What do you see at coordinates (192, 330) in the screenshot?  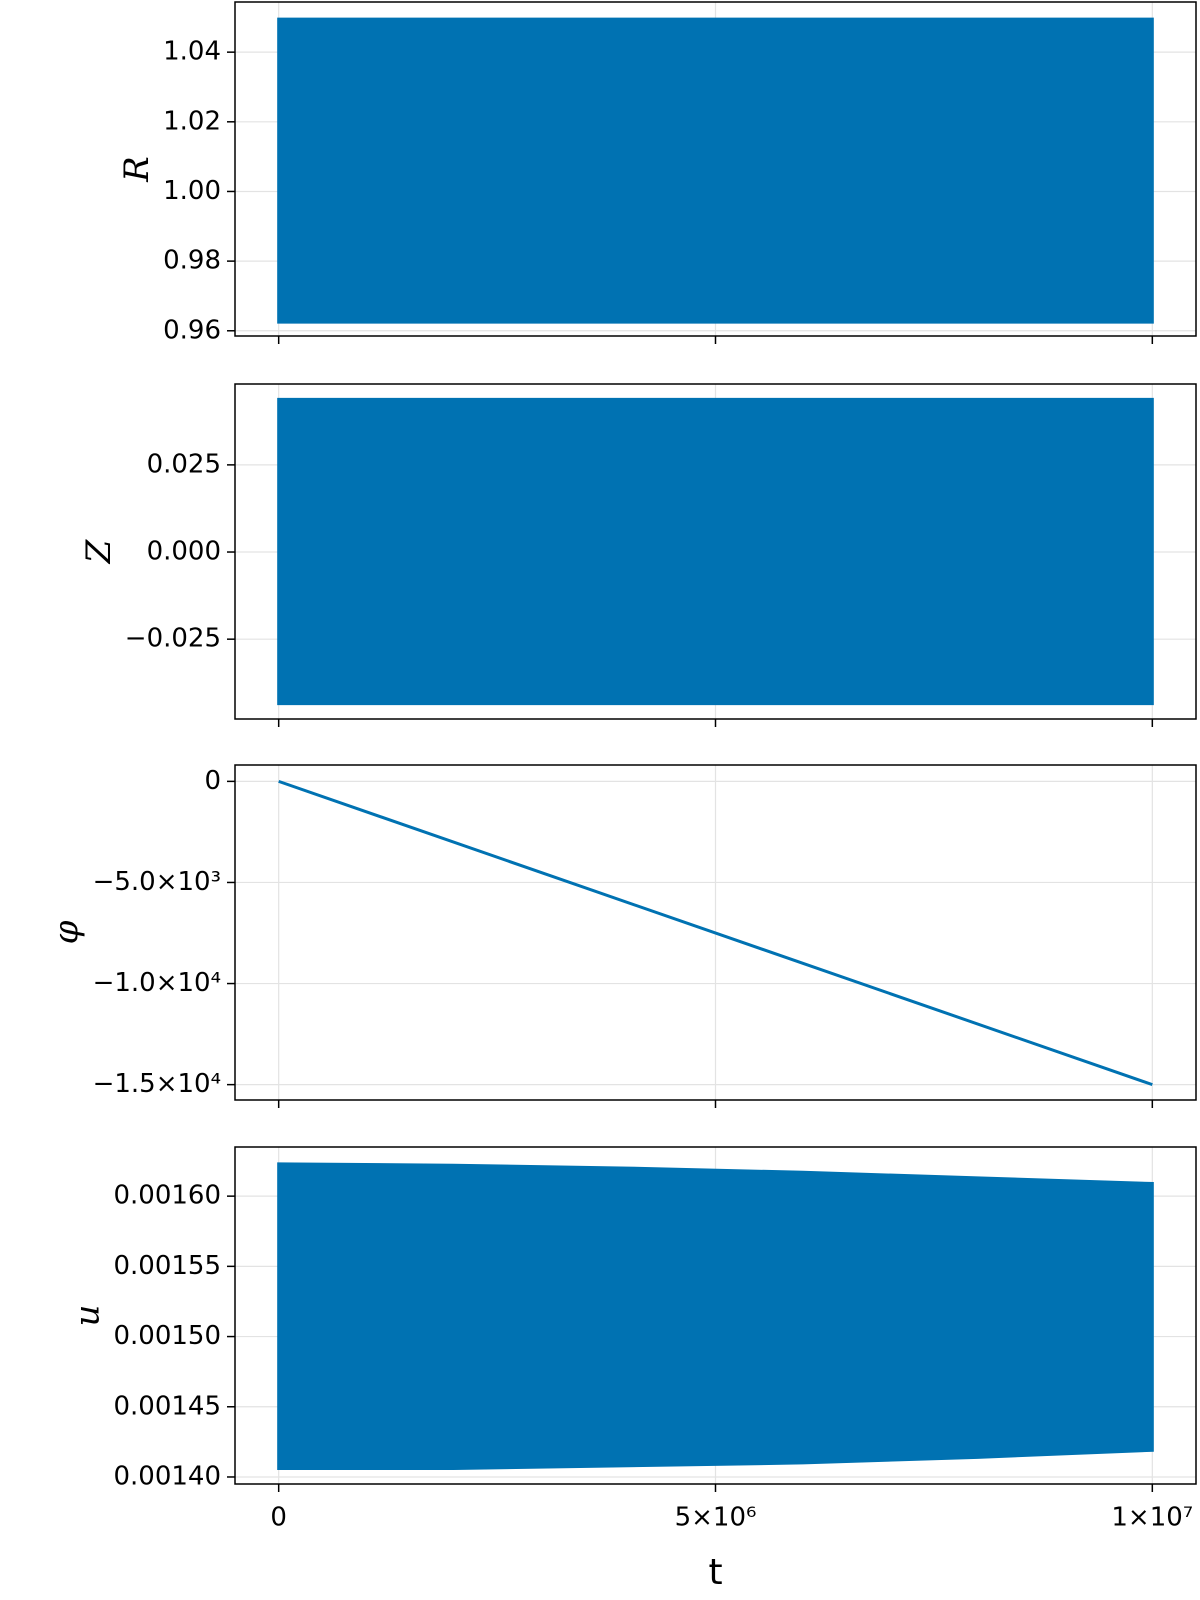 I see `y-tick-label: 0.96` at bounding box center [192, 330].